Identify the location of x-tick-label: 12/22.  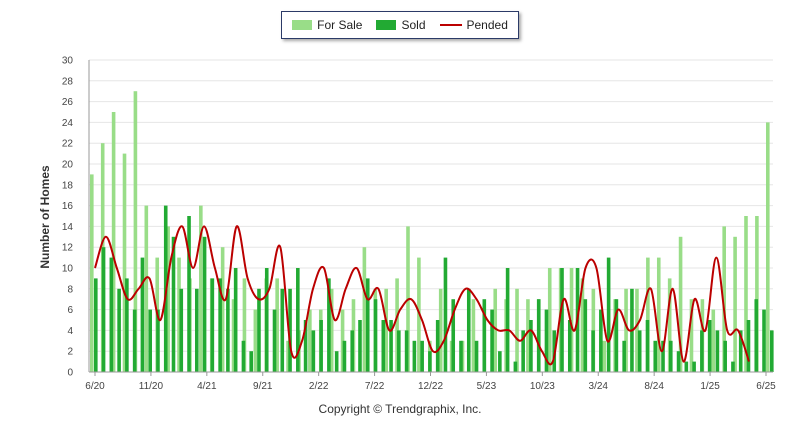
(430, 386).